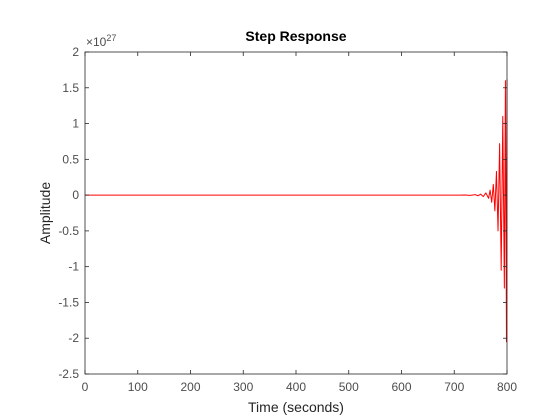 The height and width of the screenshot is (420, 560). Describe the element at coordinates (70, 88) in the screenshot. I see `y-tick-label: 1.5` at that location.